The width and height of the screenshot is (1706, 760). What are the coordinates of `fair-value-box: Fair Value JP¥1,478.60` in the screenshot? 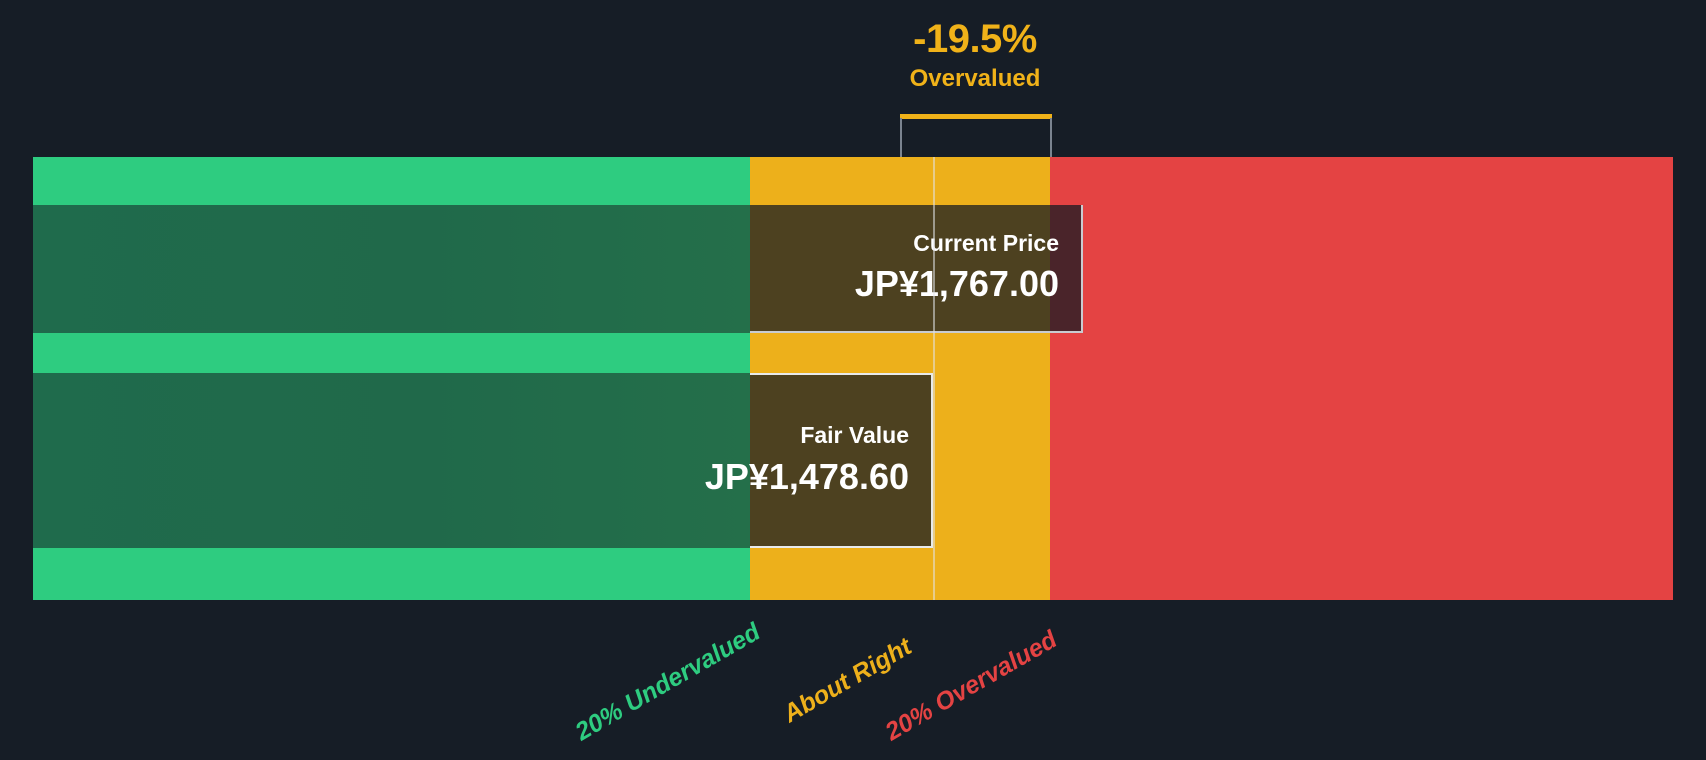 It's located at (819, 460).